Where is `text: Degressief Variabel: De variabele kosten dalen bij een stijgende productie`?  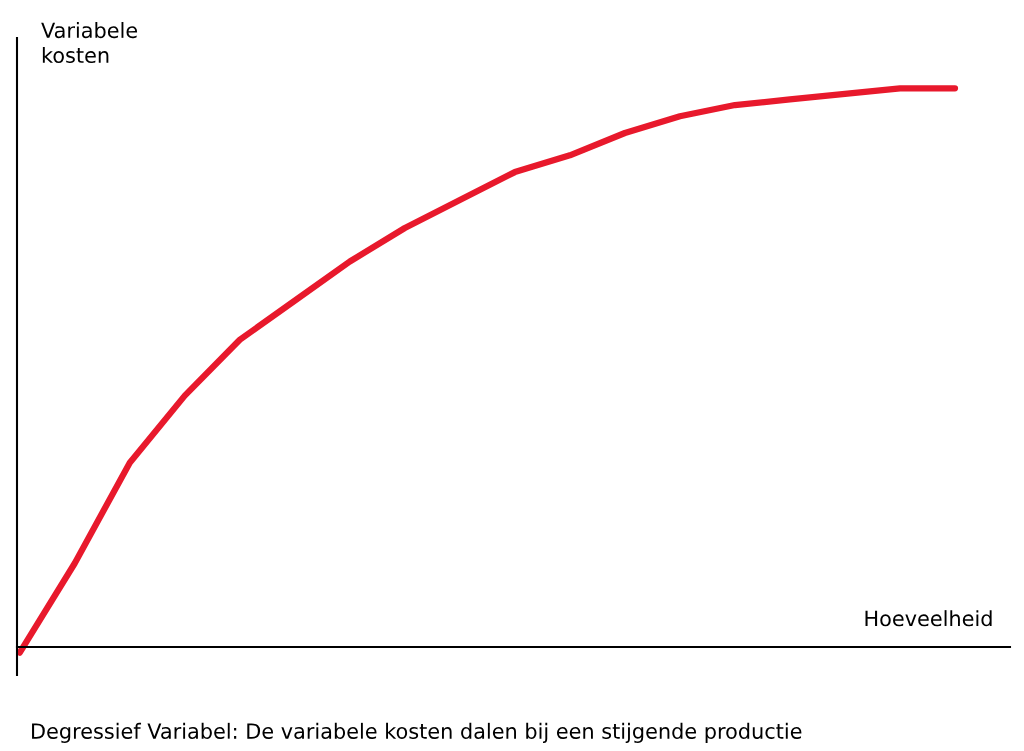 text: Degressief Variabel: De variabele kosten dalen bij een stijgende productie is located at coordinates (417, 732).